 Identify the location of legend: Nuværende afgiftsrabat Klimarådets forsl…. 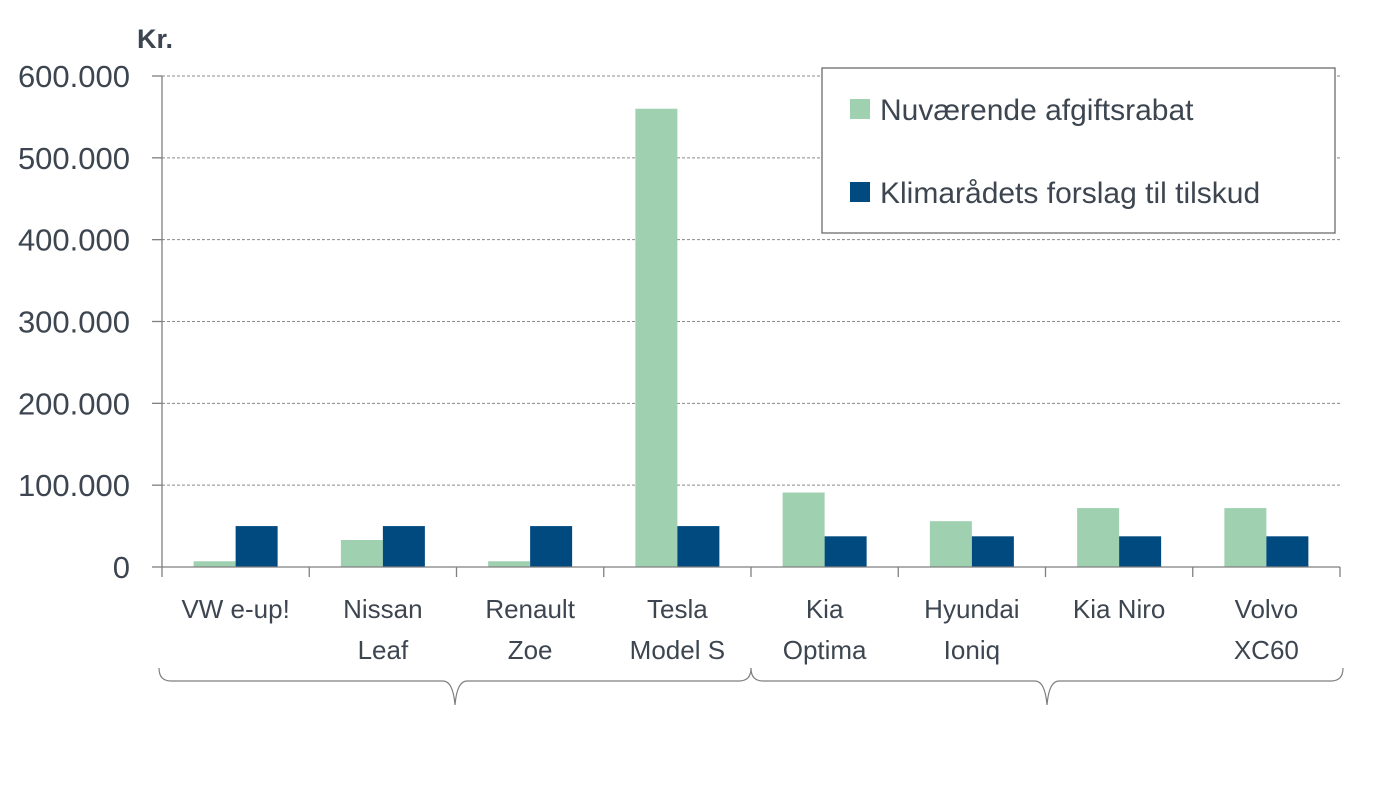
(1078, 150).